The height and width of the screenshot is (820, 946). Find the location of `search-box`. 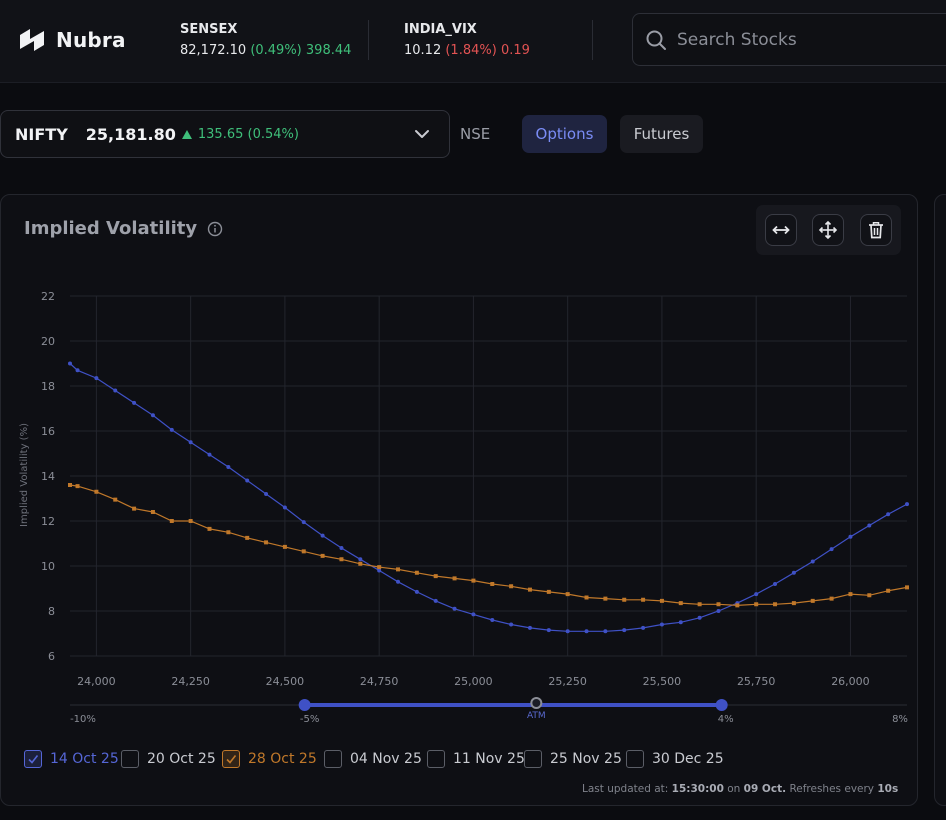

search-box is located at coordinates (789, 39).